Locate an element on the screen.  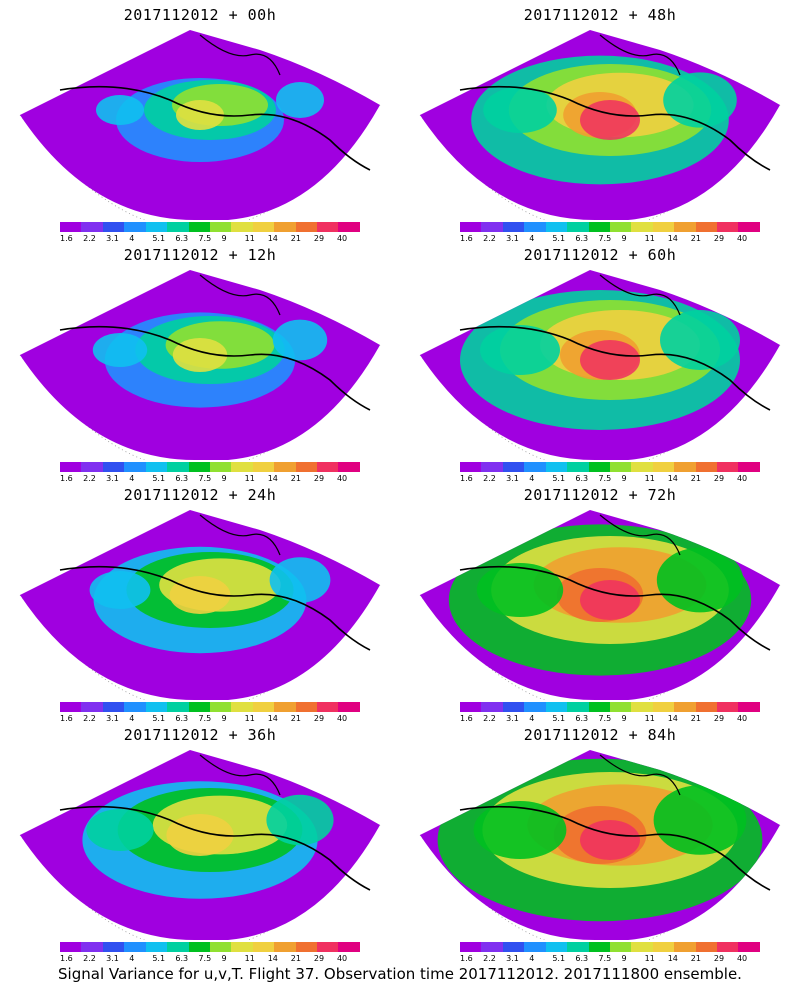
colorbar-tick-label: 7.5 is located at coordinates (205, 958).